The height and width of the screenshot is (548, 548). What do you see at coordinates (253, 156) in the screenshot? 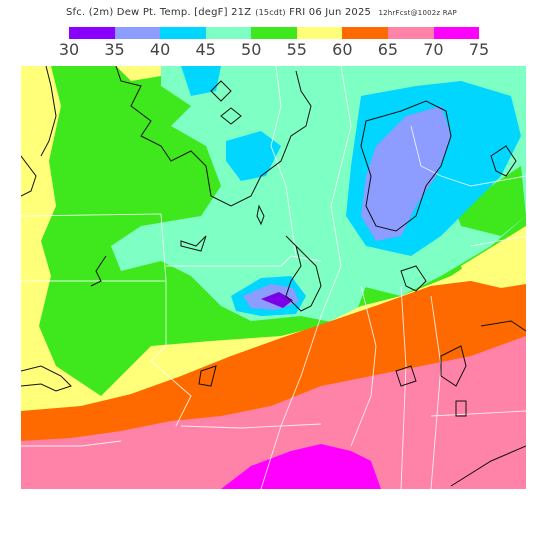
I see `field-cyan-mid` at bounding box center [253, 156].